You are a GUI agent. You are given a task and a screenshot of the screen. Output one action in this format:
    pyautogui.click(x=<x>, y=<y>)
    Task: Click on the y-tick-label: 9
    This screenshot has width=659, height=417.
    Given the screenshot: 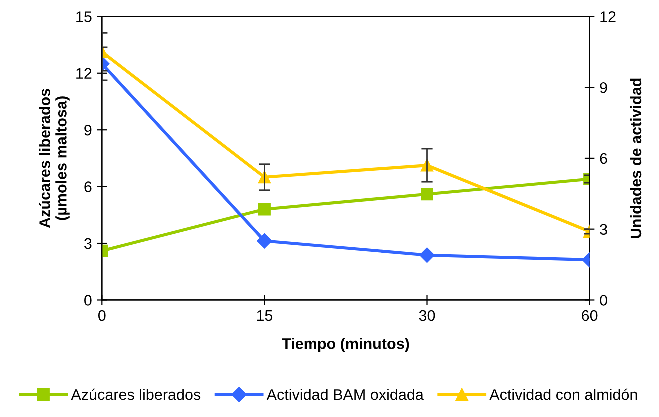 What is the action you would take?
    pyautogui.click(x=88, y=130)
    